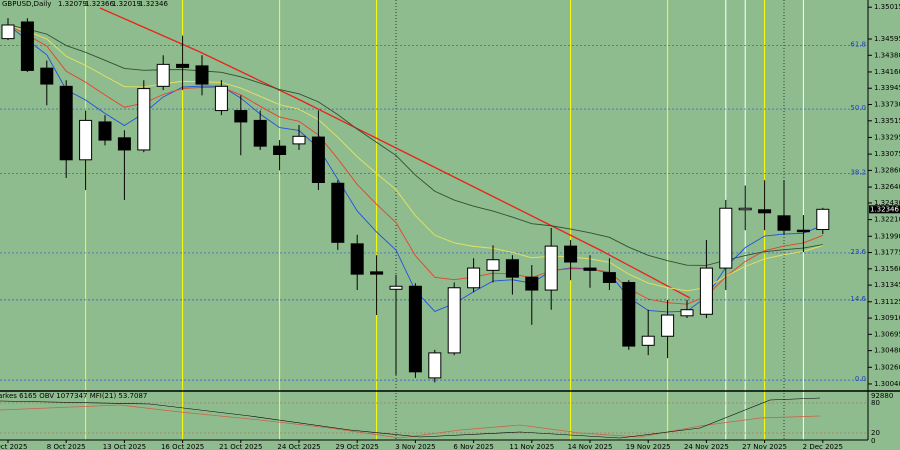 This screenshot has width=900, height=450. Describe the element at coordinates (887, 137) in the screenshot. I see `y-tick-label: 1.33295` at that location.